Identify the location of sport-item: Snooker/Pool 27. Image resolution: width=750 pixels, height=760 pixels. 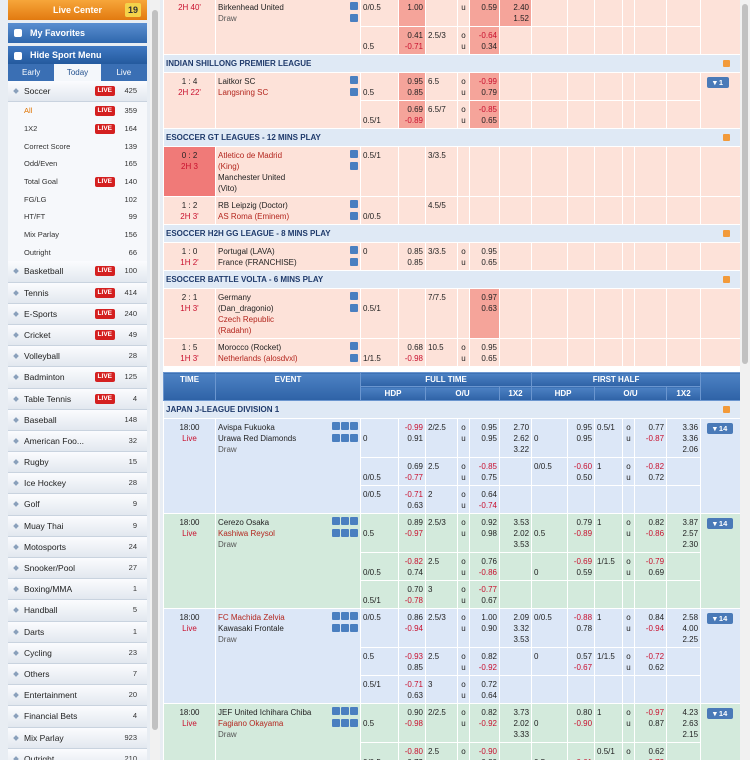
(77, 569).